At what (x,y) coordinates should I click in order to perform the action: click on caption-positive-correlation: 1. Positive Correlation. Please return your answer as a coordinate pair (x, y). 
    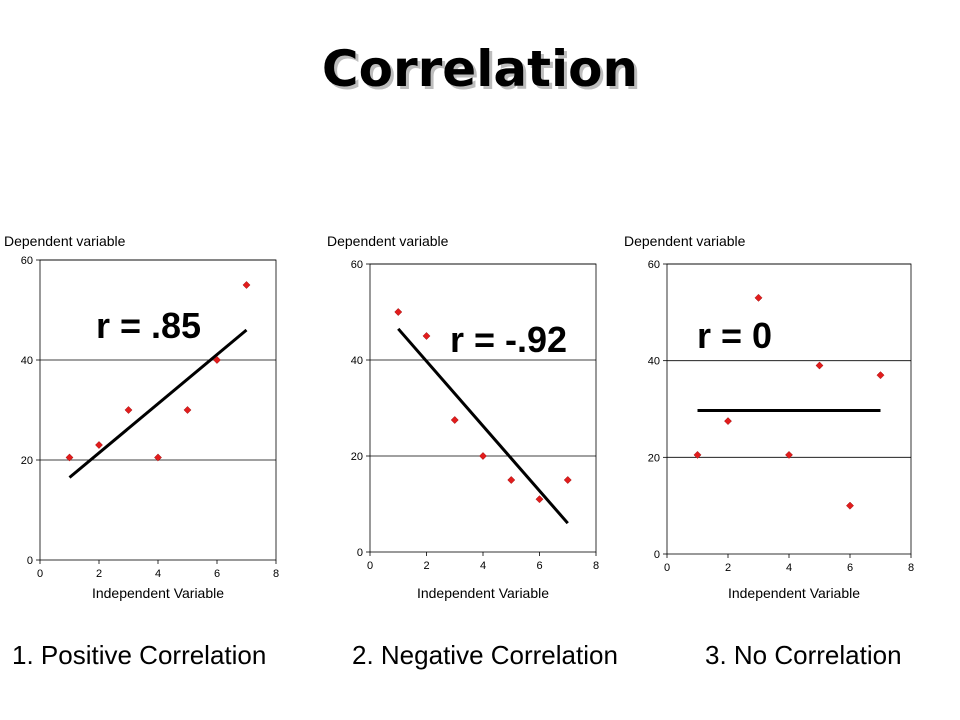
    Looking at the image, I should click on (139, 655).